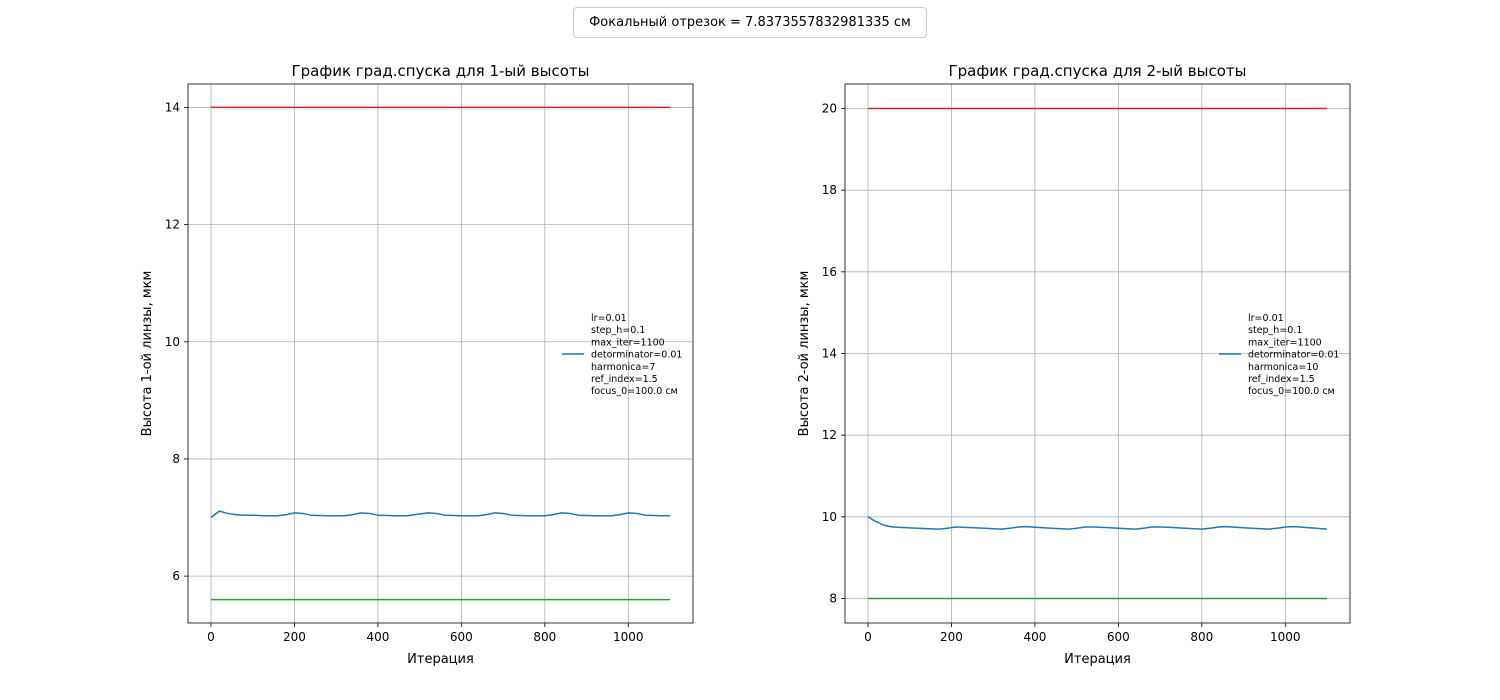  What do you see at coordinates (829, 190) in the screenshot?
I see `y-tick-label: 18` at bounding box center [829, 190].